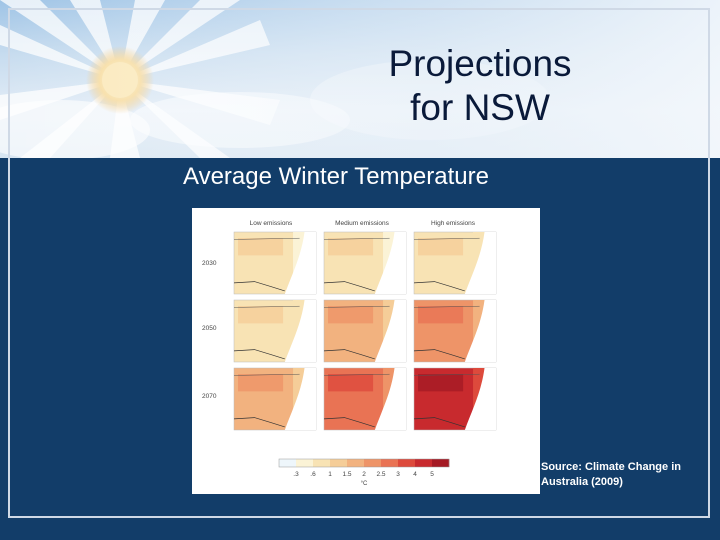  What do you see at coordinates (275, 399) in the screenshot?
I see `map-panel-2070-low` at bounding box center [275, 399].